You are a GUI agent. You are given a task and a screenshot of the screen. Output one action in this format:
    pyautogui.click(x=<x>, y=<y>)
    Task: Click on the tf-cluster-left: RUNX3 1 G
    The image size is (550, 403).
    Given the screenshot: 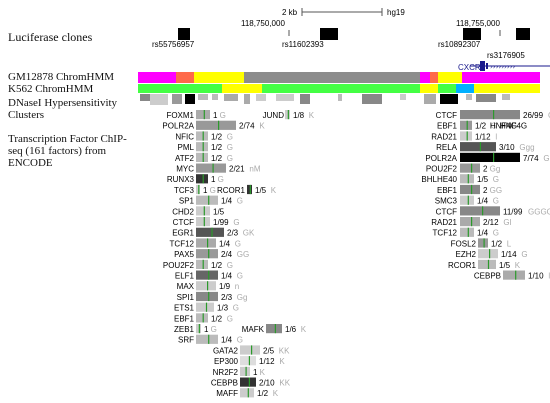 What is the action you would take?
    pyautogui.click(x=195, y=179)
    